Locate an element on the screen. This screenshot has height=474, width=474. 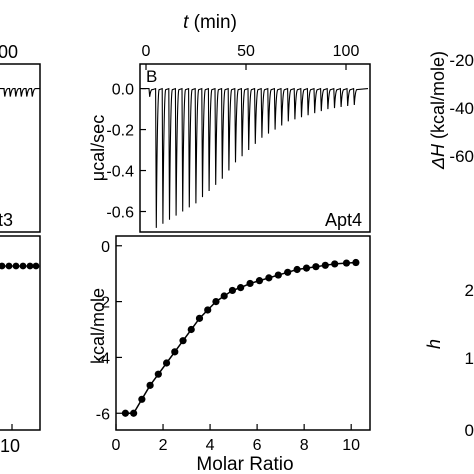
right-tick-label-2: -40 is located at coordinates (461, 108).